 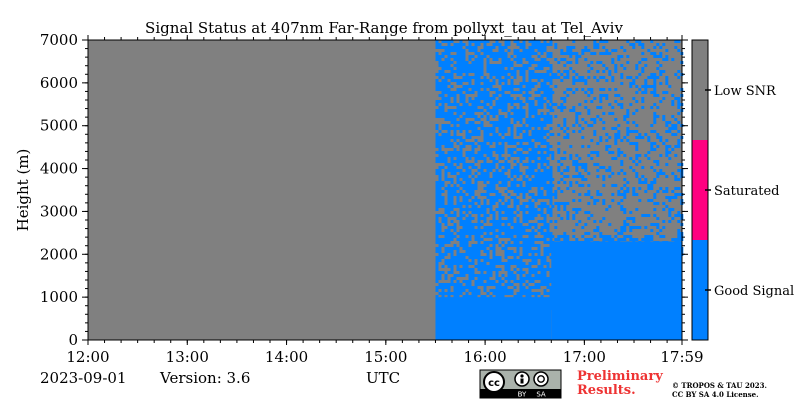 What do you see at coordinates (754, 291) in the screenshot?
I see `colorbar-label-good-signal: Good Signal` at bounding box center [754, 291].